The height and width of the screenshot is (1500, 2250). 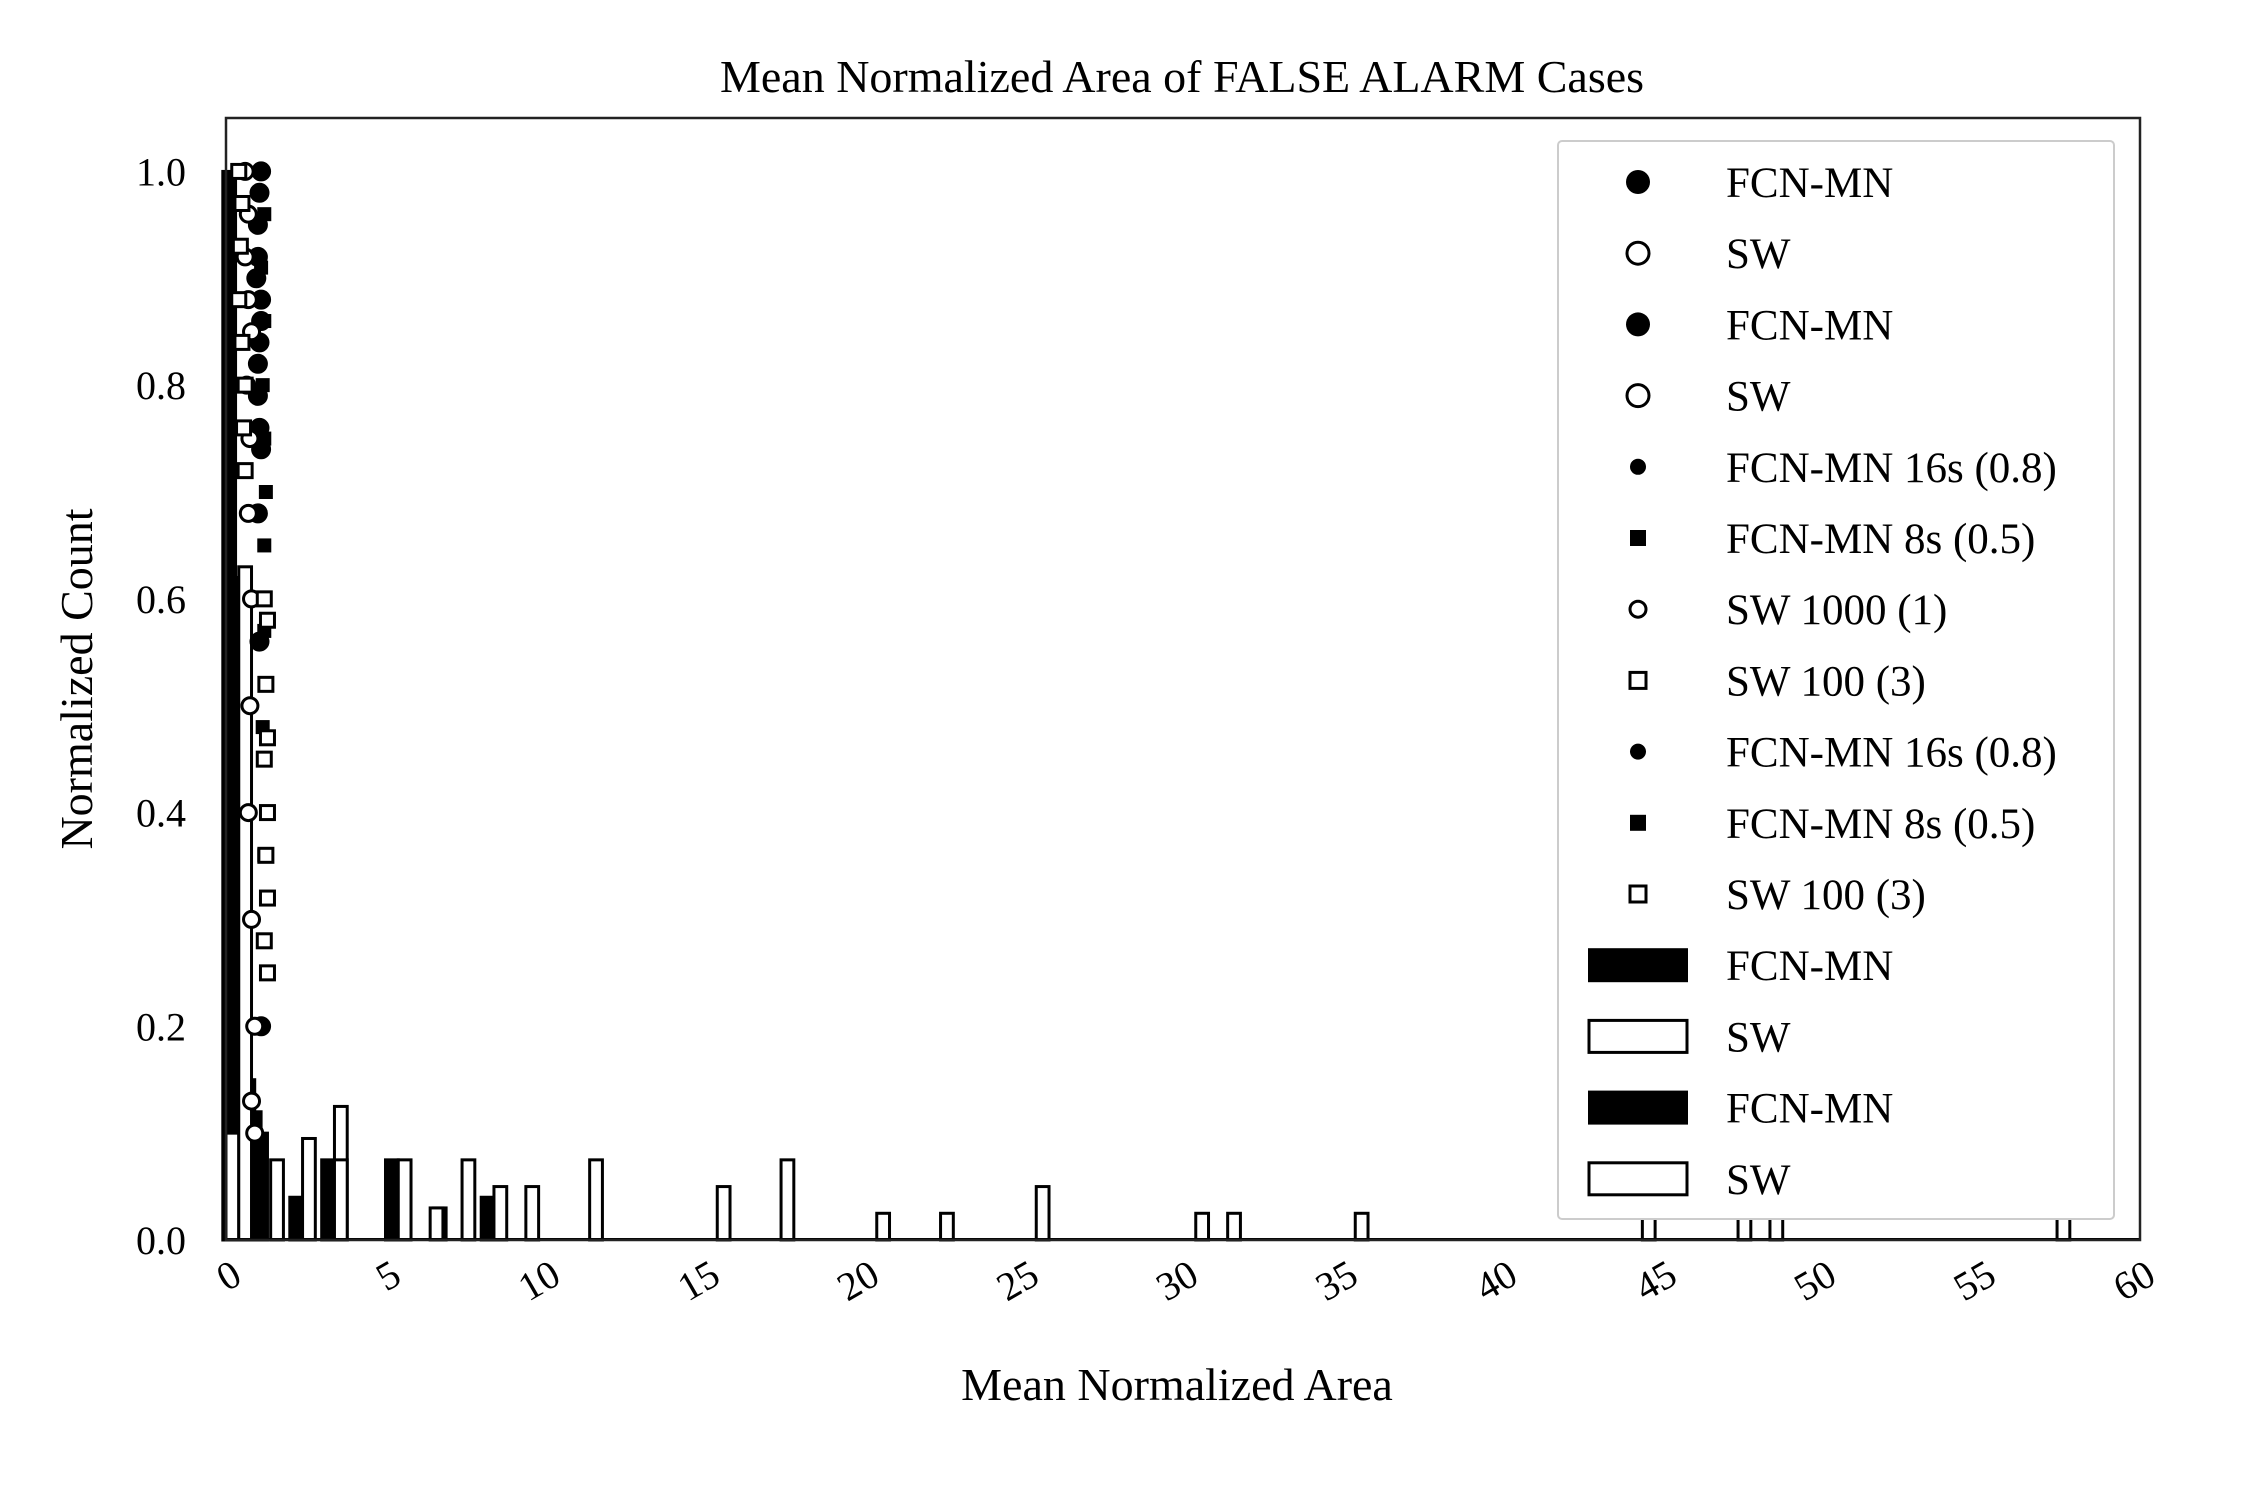 What do you see at coordinates (161, 1026) in the screenshot?
I see `y-tick-label: 0.2` at bounding box center [161, 1026].